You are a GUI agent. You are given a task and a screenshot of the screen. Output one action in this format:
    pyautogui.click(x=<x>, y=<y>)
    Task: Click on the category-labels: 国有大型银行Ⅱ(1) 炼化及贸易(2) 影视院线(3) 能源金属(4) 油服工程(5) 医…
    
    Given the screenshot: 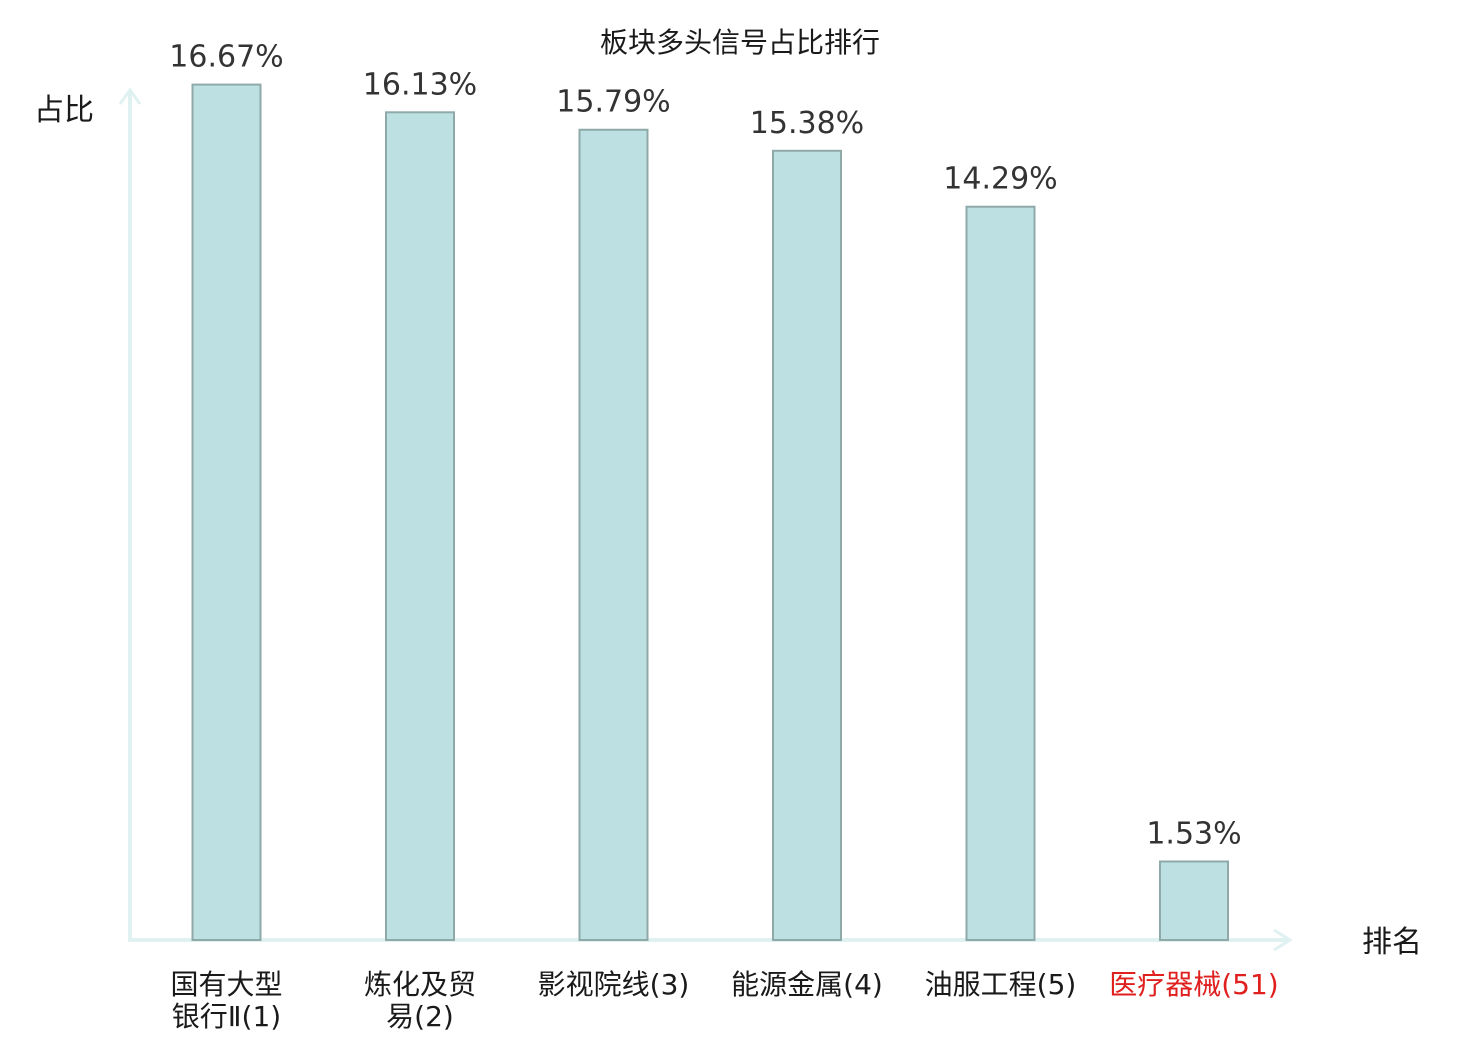 What is the action you would take?
    pyautogui.click(x=724, y=1000)
    